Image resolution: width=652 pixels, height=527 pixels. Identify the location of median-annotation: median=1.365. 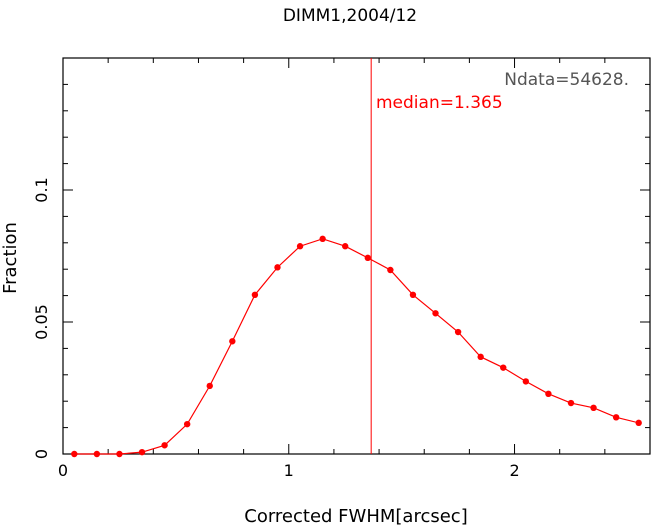
(439, 103).